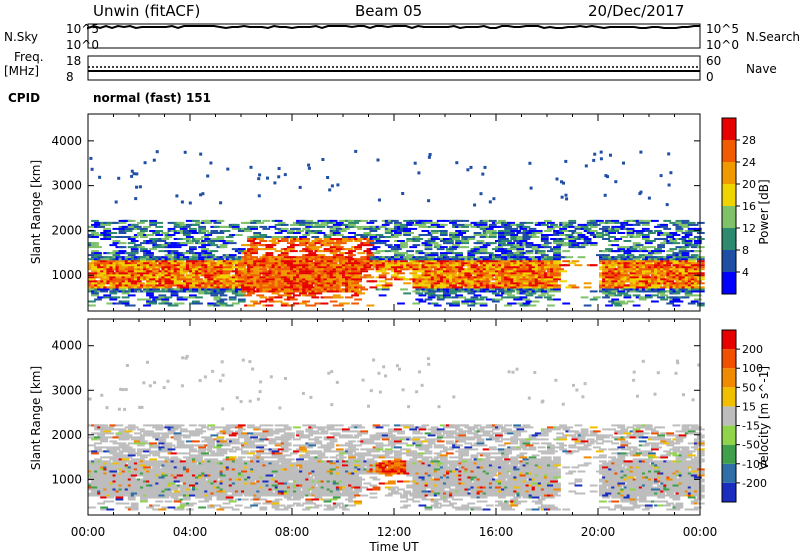  I want to click on freq-top: 18, so click(74, 61).